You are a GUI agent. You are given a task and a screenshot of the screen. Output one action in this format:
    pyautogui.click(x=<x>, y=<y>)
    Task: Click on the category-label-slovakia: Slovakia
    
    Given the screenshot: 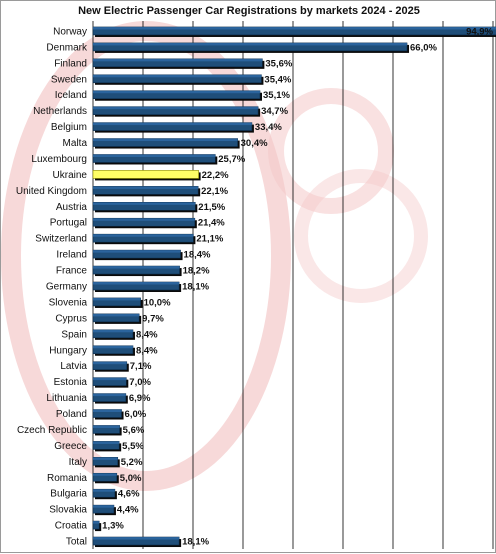 What is the action you would take?
    pyautogui.click(x=68, y=510)
    